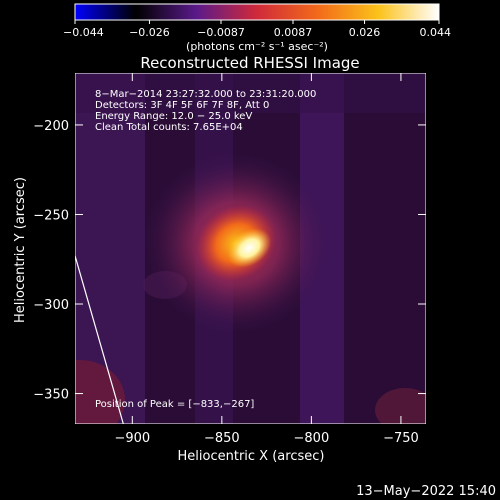  Describe the element at coordinates (51, 395) in the screenshot. I see `y-tick-label: −350` at that location.